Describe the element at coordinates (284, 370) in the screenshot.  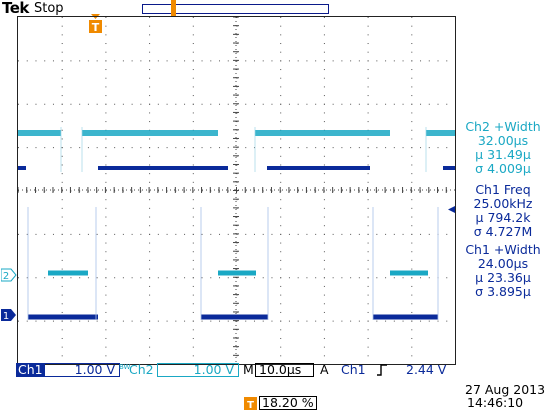
I see `timebase-value: 10.0µs` at that location.